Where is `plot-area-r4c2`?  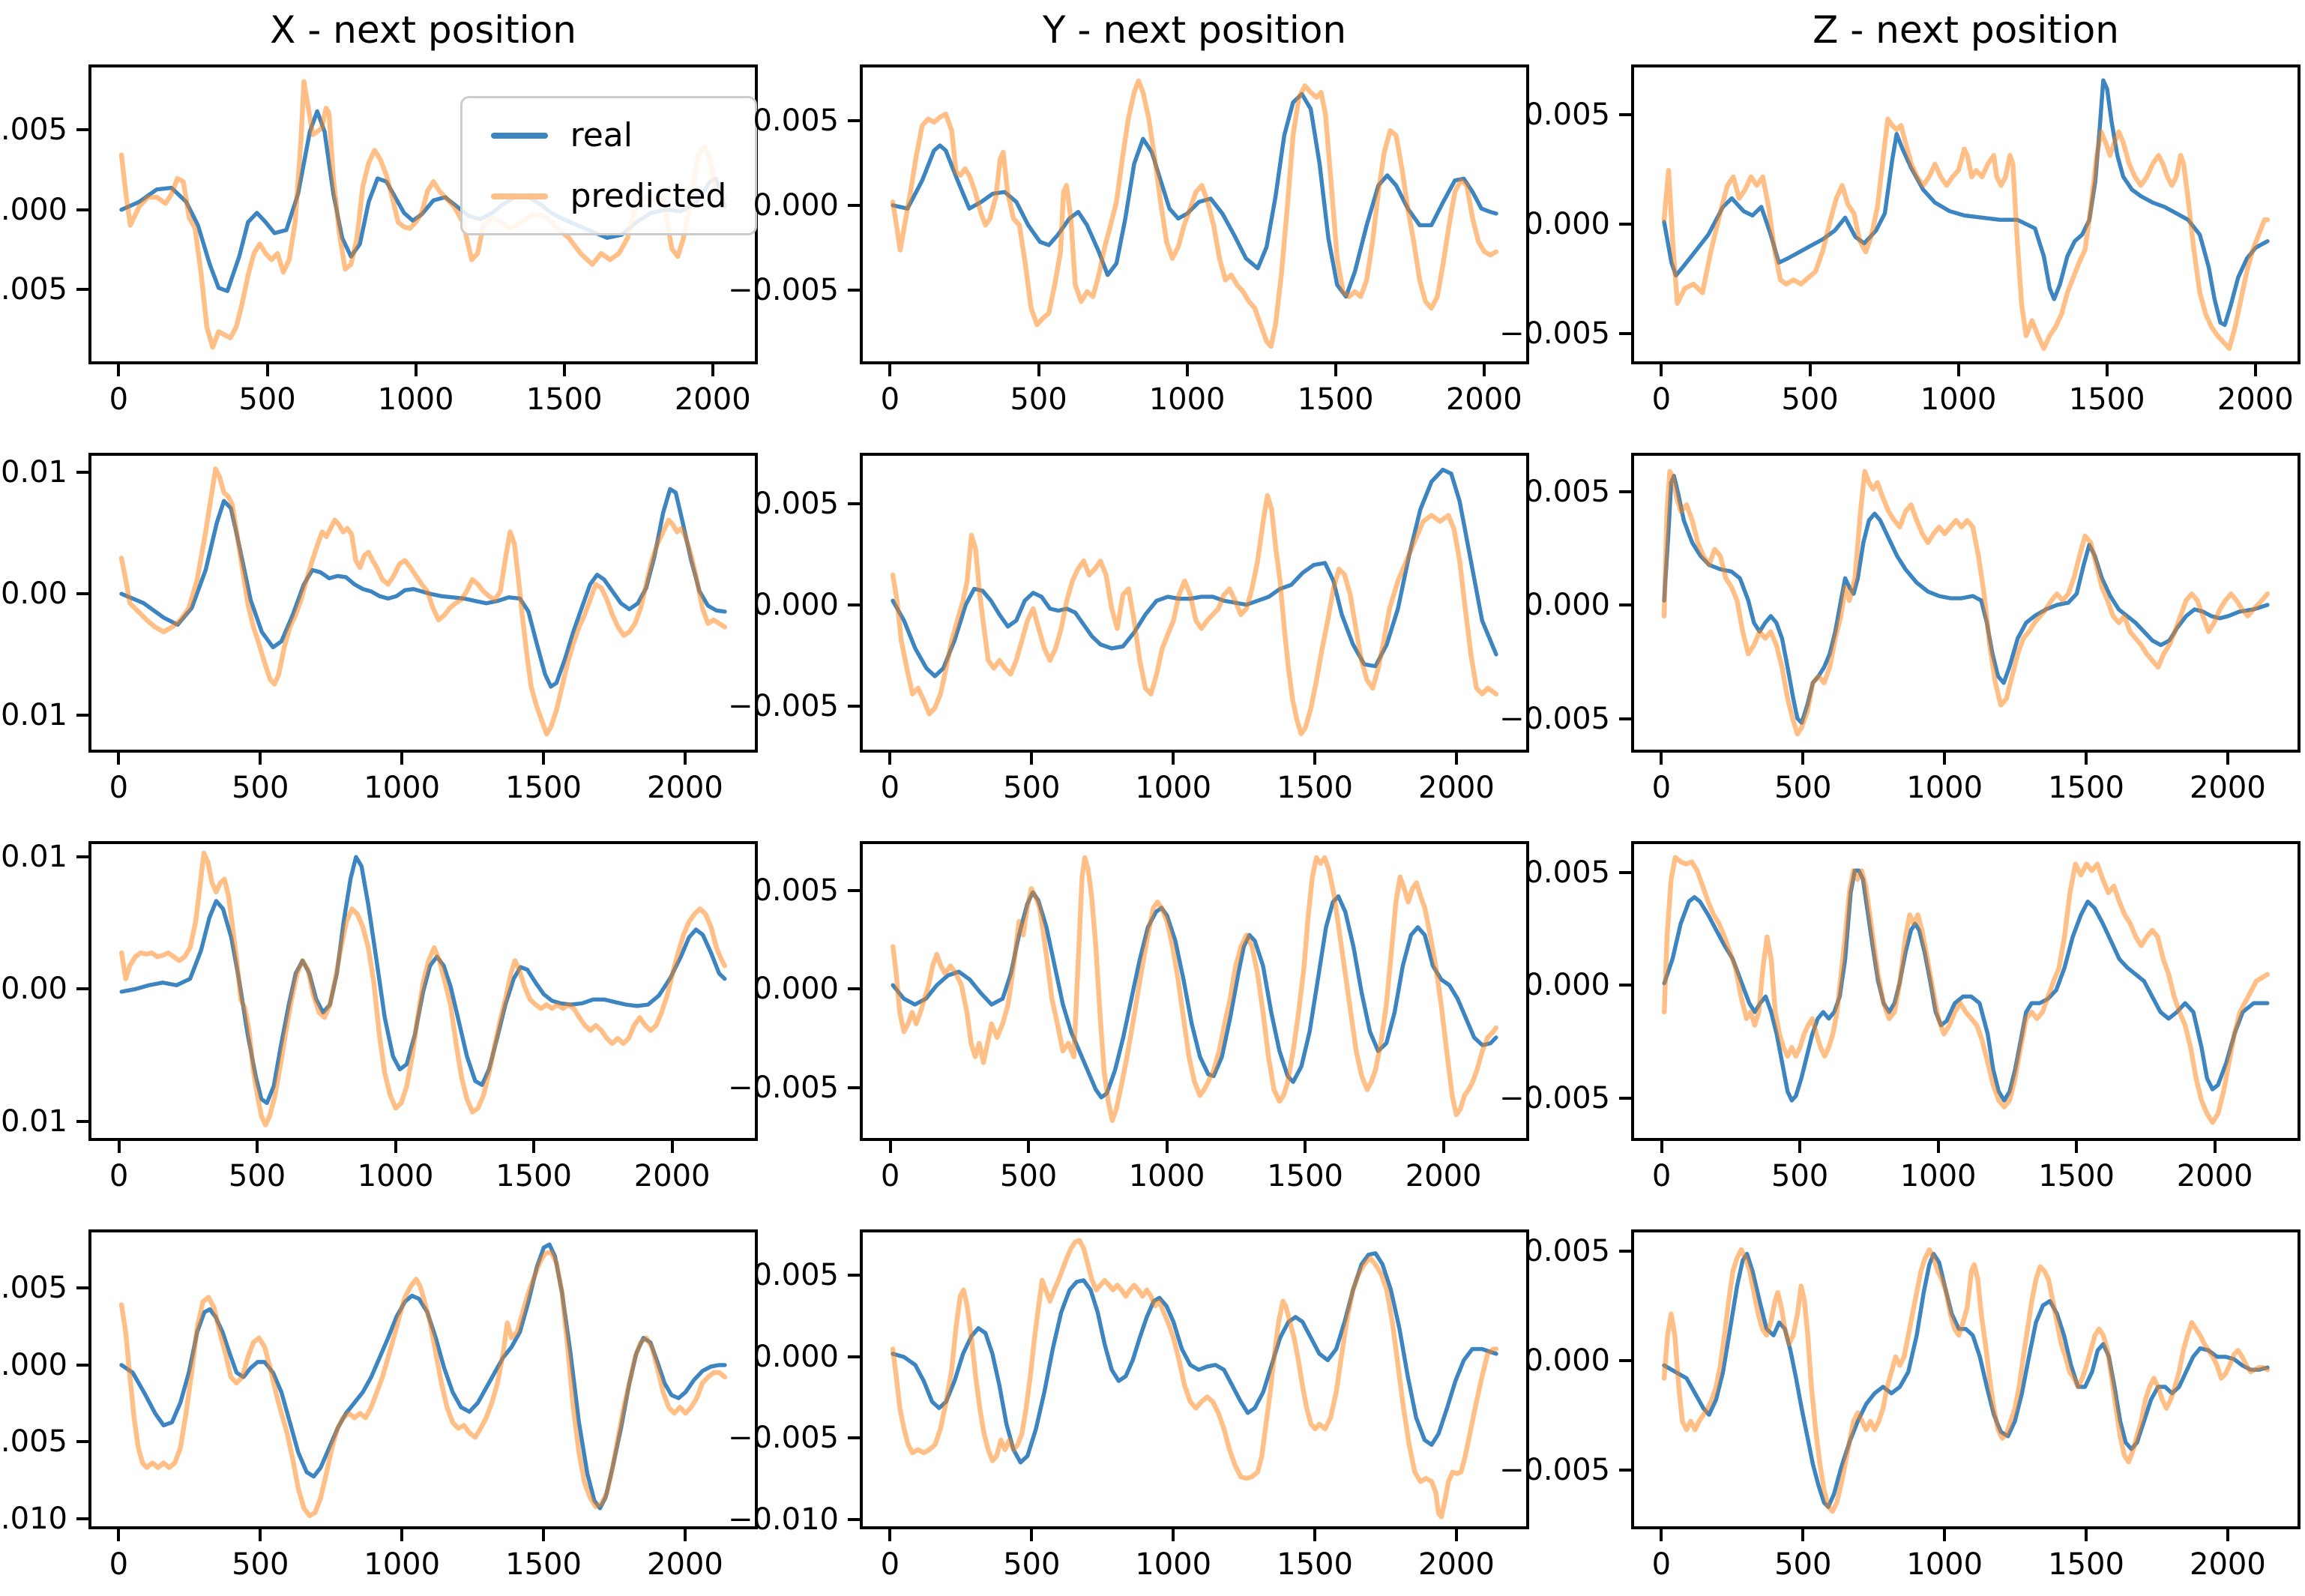 plot-area-r4c2 is located at coordinates (1195, 1379).